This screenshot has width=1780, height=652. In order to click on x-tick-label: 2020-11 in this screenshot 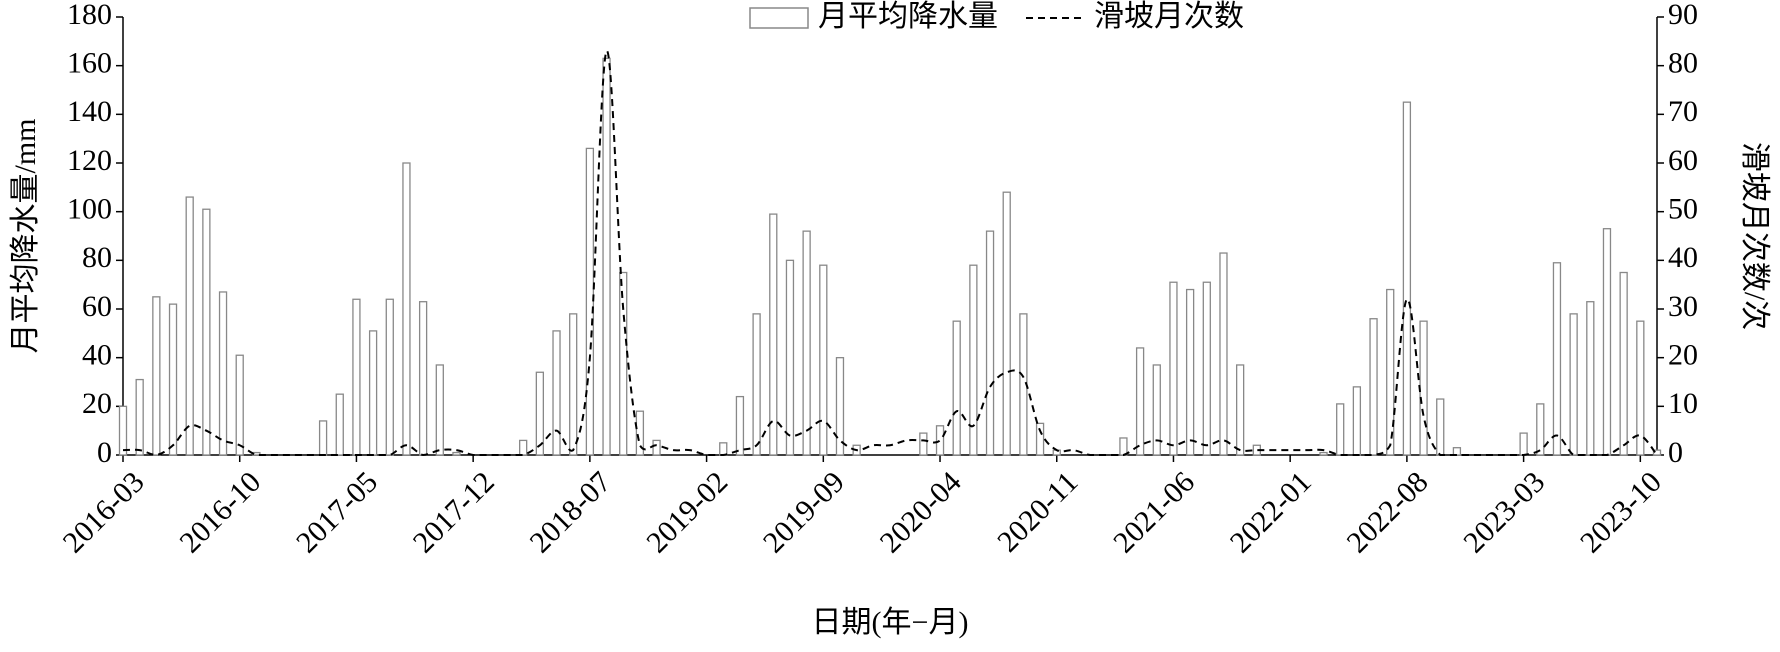, I will do `click(1037, 511)`.